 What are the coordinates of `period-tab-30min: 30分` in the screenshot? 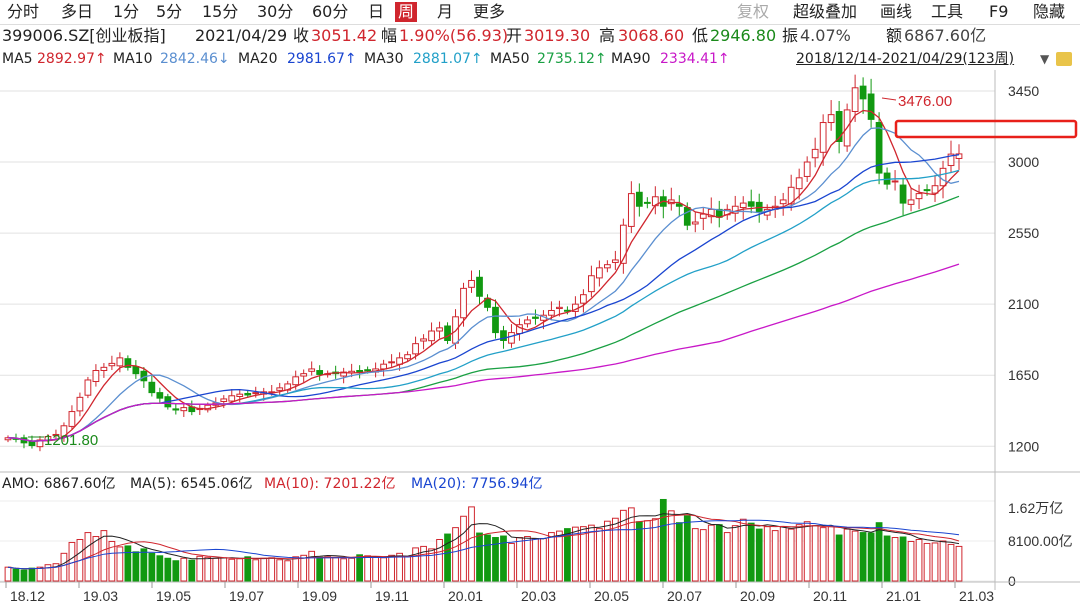 It's located at (275, 11).